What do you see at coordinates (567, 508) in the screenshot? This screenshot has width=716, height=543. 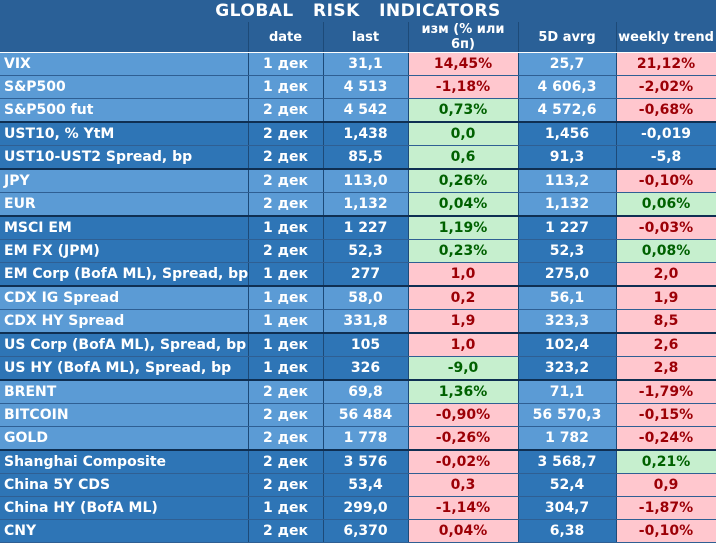 I see `indicator-5d-avg: 304,7` at bounding box center [567, 508].